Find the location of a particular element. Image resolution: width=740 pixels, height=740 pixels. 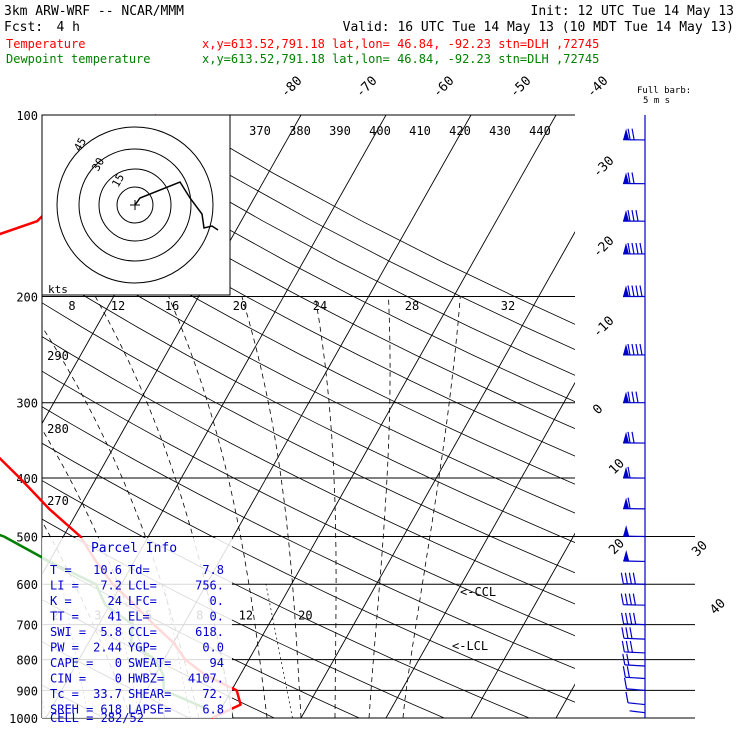

isotherm-line is located at coordinates (522, 625).